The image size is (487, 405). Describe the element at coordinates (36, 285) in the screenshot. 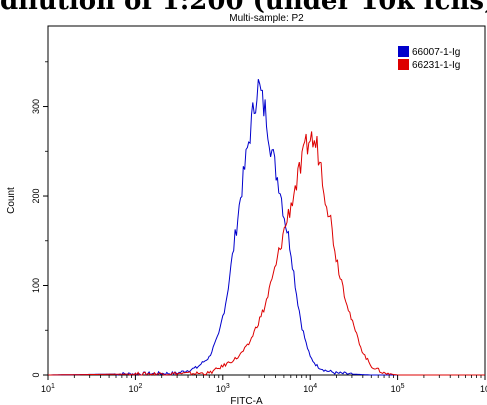

I see `y-tick-label: 100` at that location.